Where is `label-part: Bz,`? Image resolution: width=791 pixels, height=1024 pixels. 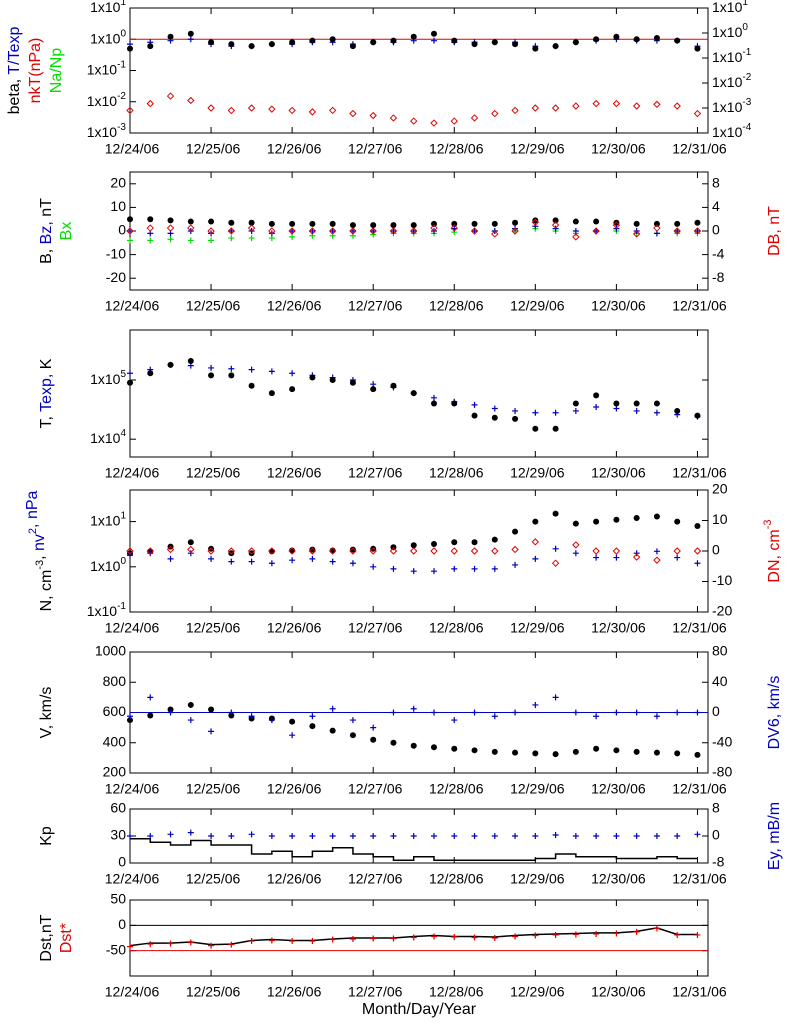
label-part: Bz, is located at coordinates (46, 231).